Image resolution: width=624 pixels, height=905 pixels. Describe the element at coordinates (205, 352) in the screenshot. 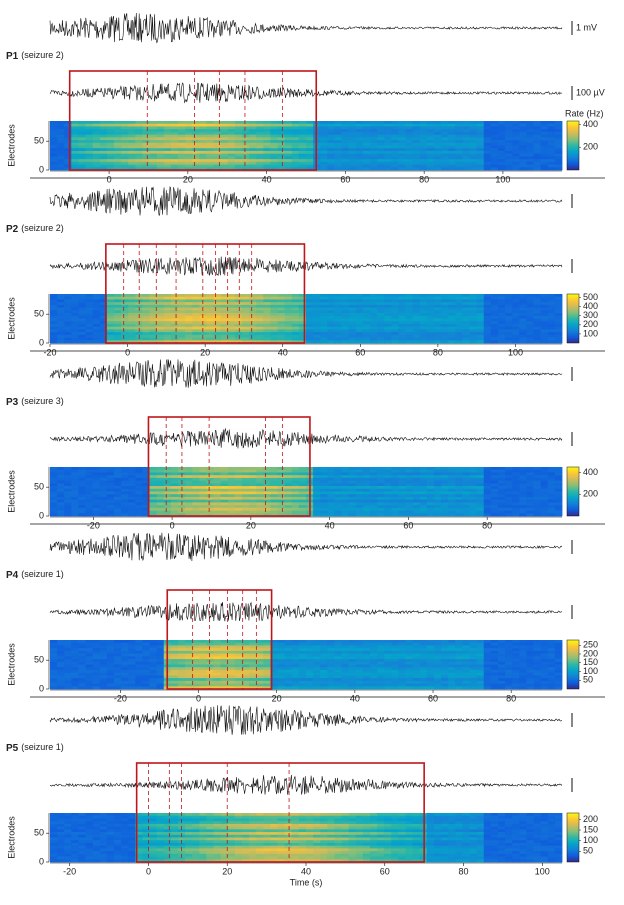

I see `x-tick-label: 20` at that location.